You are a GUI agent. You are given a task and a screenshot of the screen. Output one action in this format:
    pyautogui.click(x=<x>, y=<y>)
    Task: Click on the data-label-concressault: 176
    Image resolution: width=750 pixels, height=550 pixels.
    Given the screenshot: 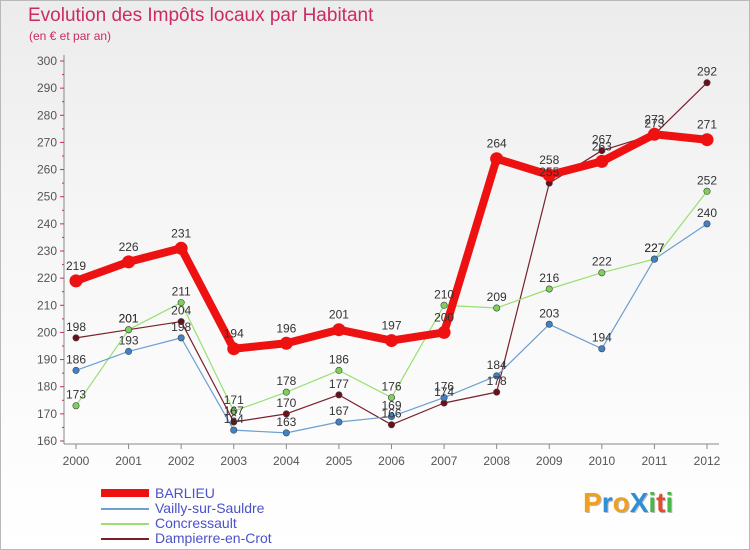 What is the action you would take?
    pyautogui.click(x=391, y=387)
    